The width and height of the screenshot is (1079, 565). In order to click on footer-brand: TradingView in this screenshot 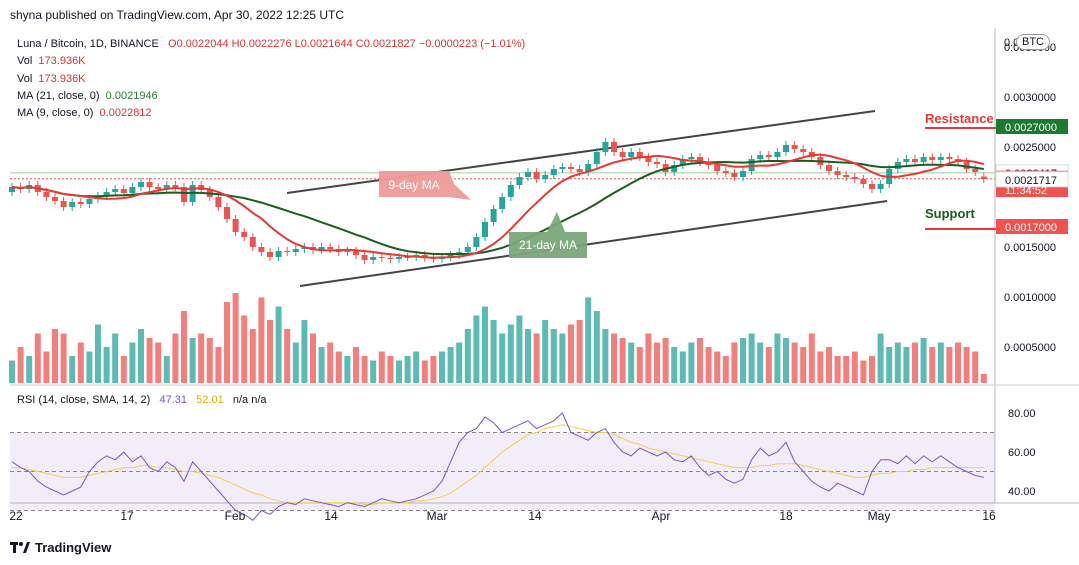, I will do `click(73, 547)`.